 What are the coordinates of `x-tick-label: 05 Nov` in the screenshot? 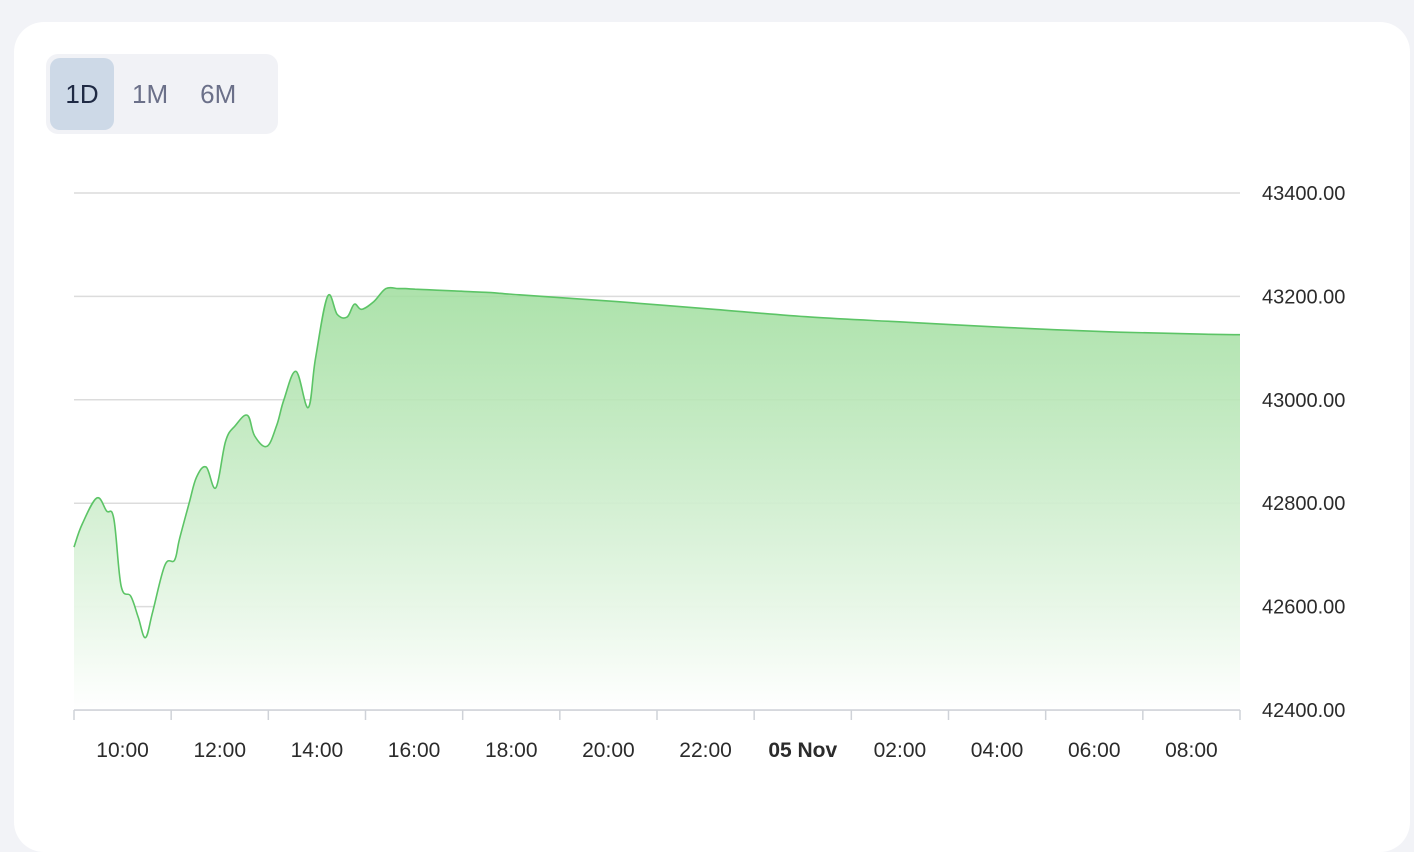 It's located at (802, 750).